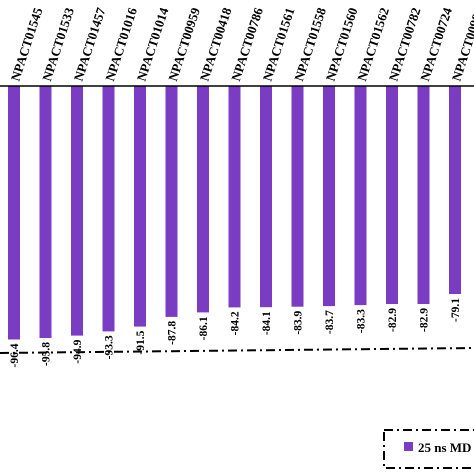  What do you see at coordinates (47, 354) in the screenshot?
I see `value-label: -95.8` at bounding box center [47, 354].